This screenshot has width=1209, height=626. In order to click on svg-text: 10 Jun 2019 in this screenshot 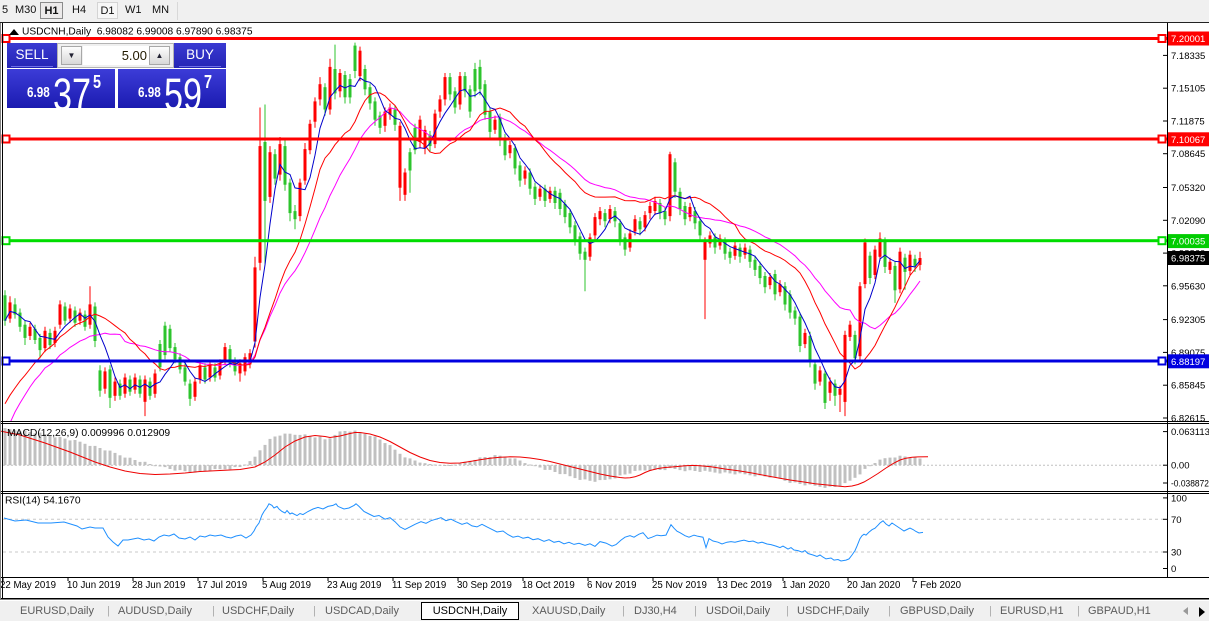, I will do `click(93, 585)`.